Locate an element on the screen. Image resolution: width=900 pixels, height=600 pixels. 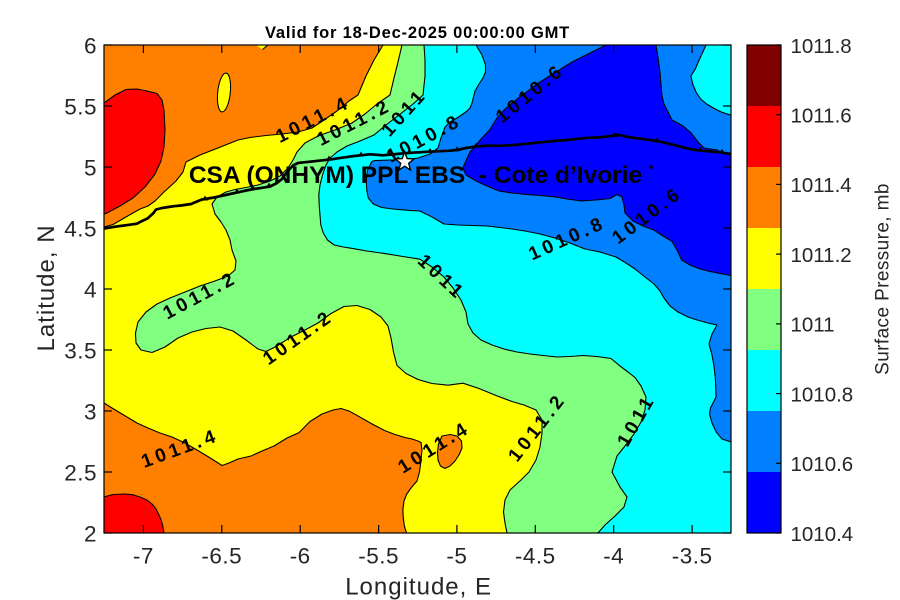
svg-text:Valid for 18-Dec-2025 00:00:00: Valid for 18-Dec-2025 00:00:00 GMT is located at coordinates (417, 33).